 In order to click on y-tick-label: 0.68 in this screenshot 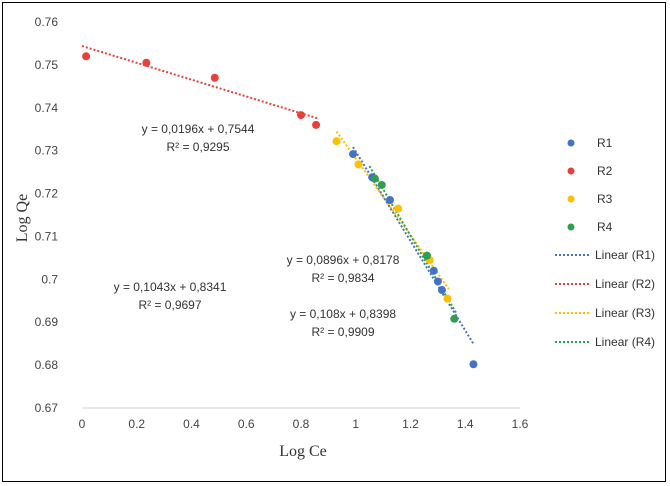, I will do `click(47, 365)`.